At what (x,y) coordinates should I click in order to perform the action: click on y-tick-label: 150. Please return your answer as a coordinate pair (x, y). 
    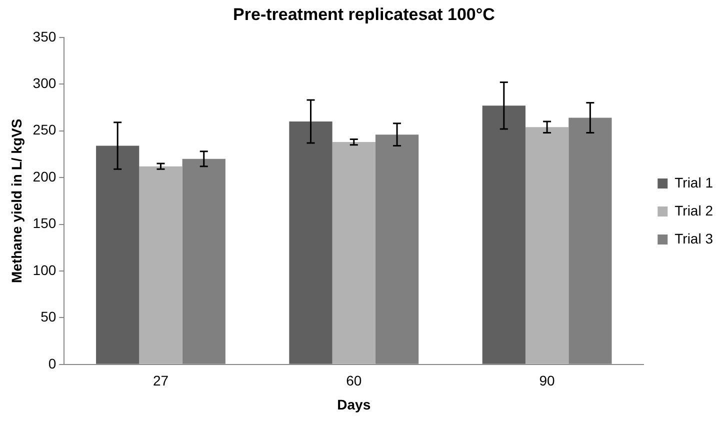
    Looking at the image, I should click on (44, 223).